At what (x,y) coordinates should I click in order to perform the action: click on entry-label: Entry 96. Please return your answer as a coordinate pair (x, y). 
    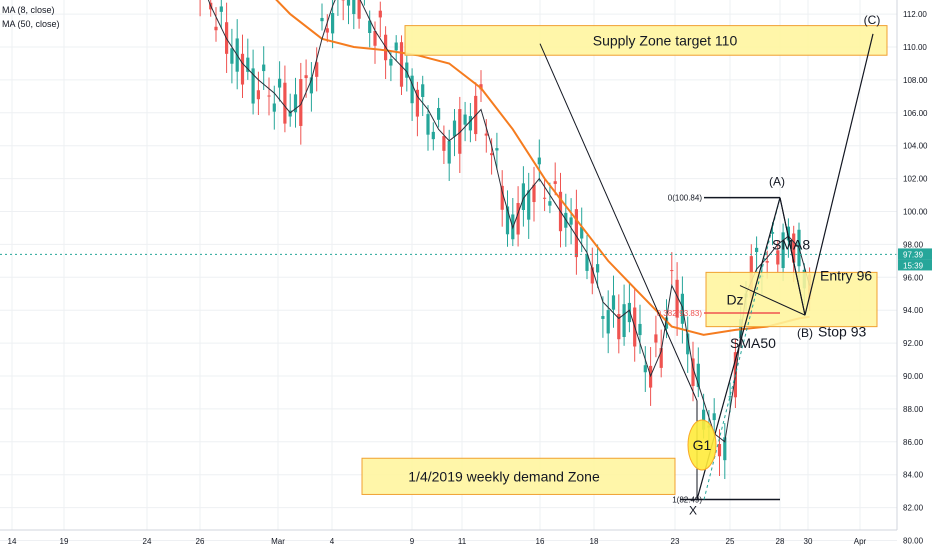
    Looking at the image, I should click on (846, 276).